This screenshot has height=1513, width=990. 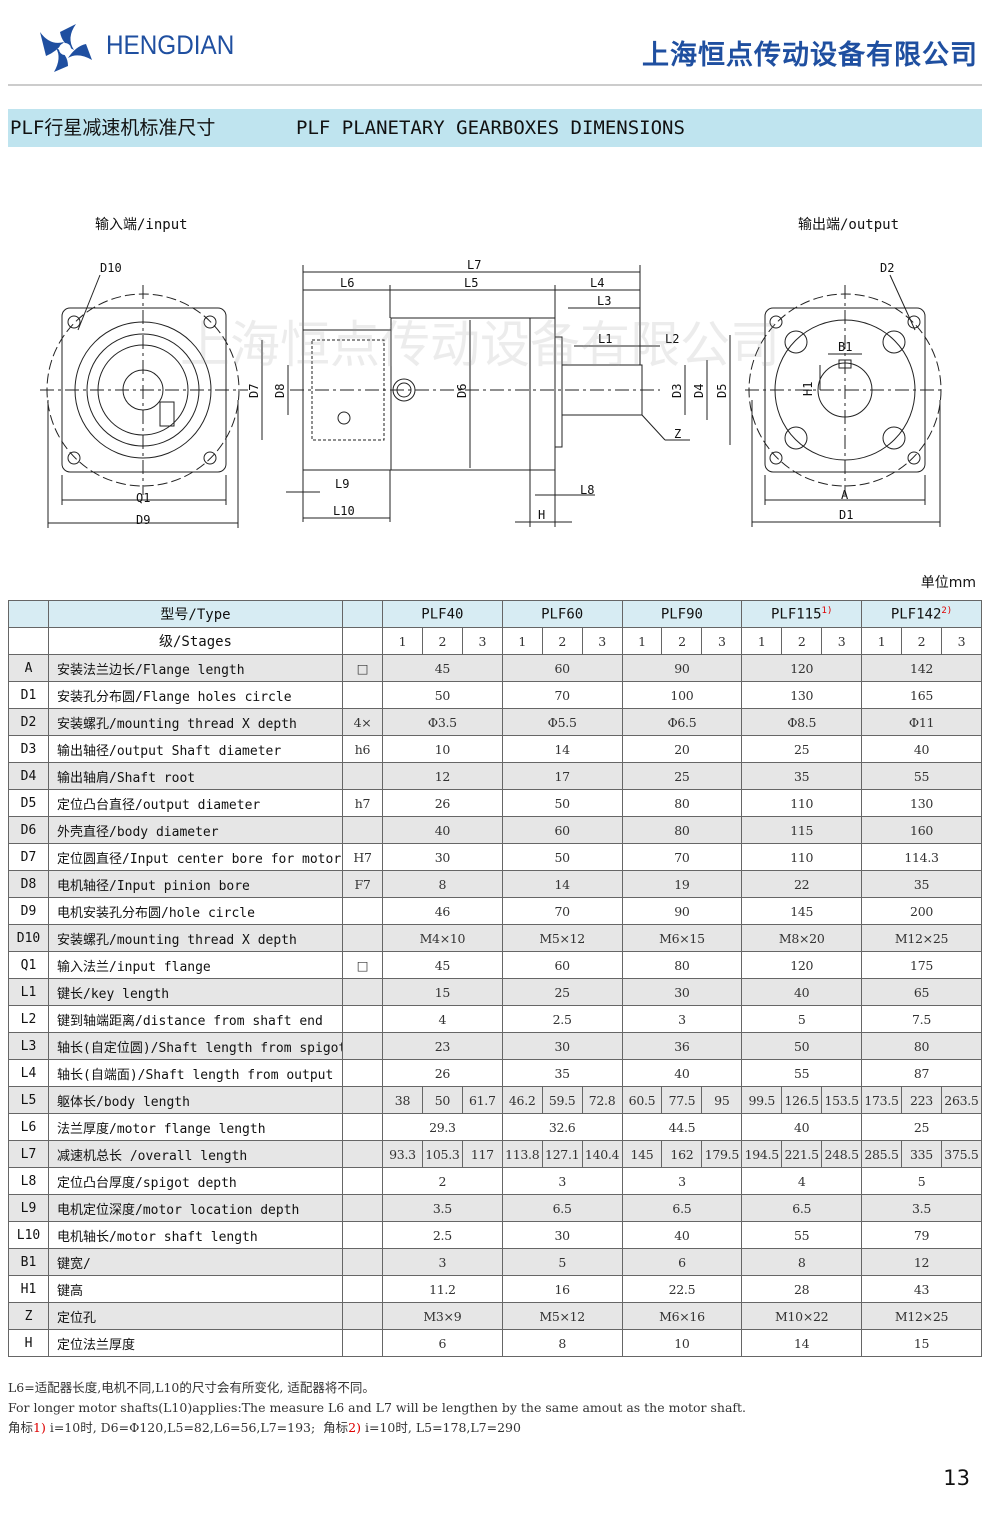 What do you see at coordinates (442, 857) in the screenshot?
I see `value-cell: 30` at bounding box center [442, 857].